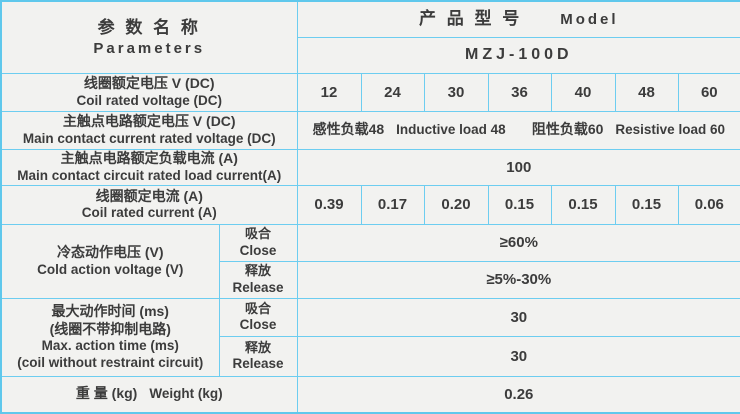 This screenshot has height=414, width=740. Describe the element at coordinates (110, 328) in the screenshot. I see `max-time-label-zh2: (线圈不带抑制电路)` at that location.